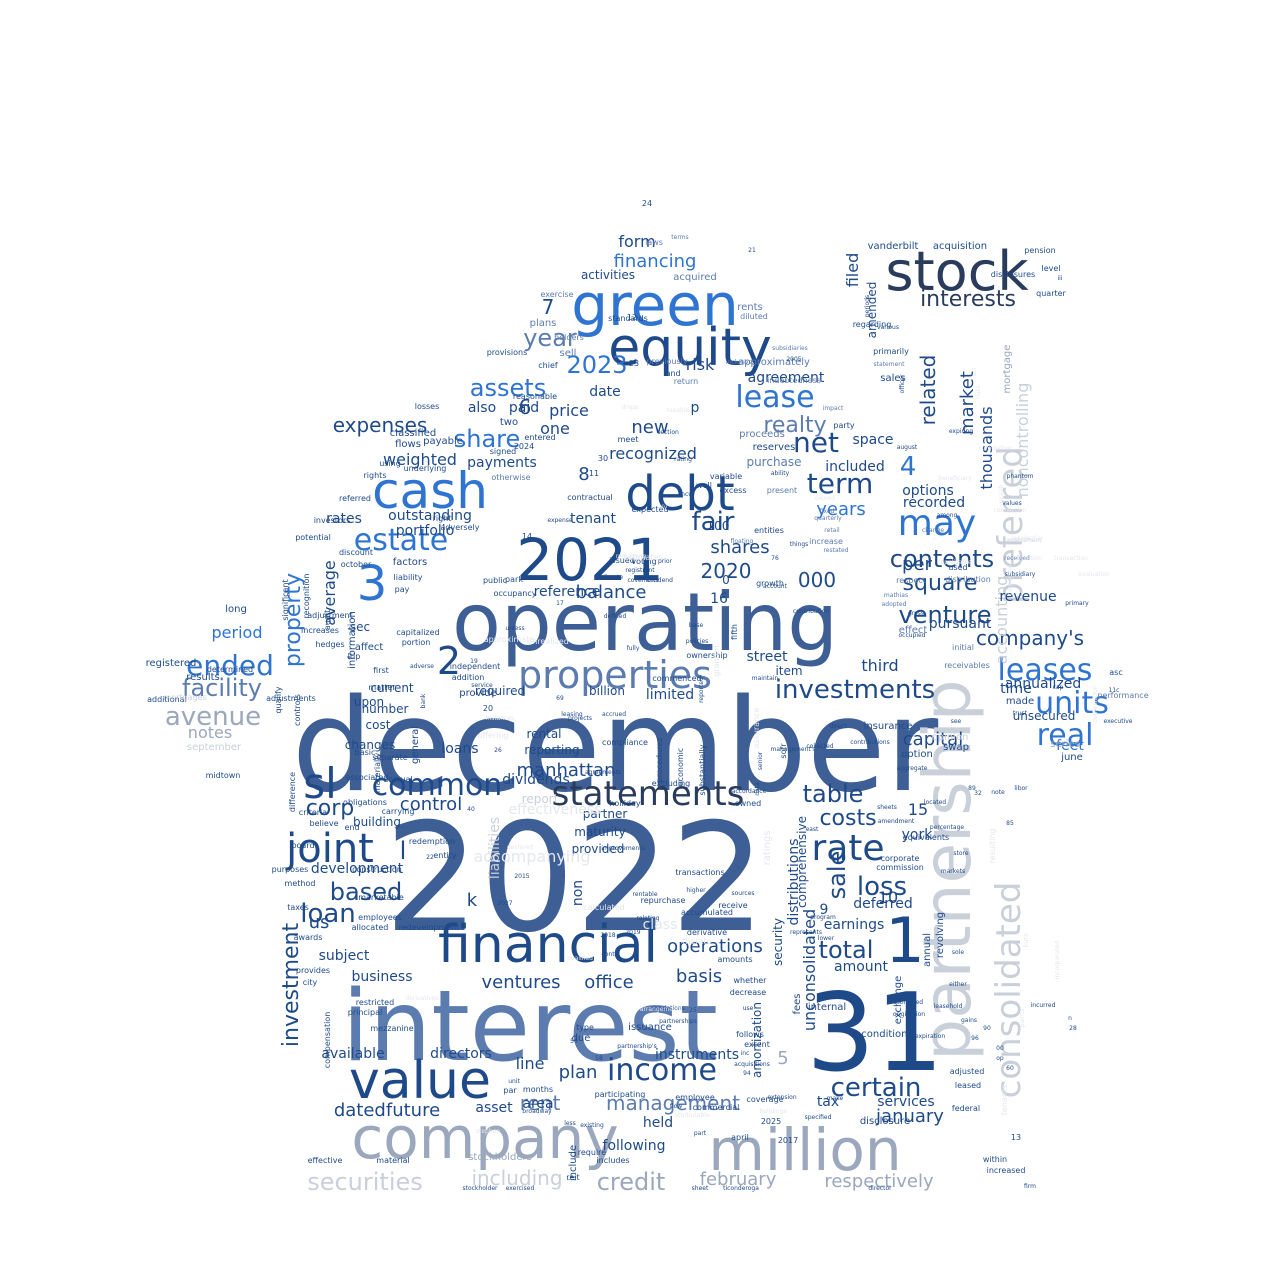  Describe the element at coordinates (774, 397) in the screenshot. I see `cloud-word: lease` at that location.